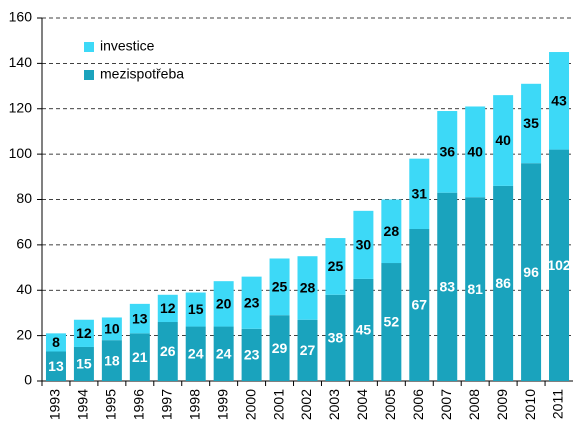 This screenshot has width=573, height=436. I want to click on y-tick-label: 60, so click(24, 244).